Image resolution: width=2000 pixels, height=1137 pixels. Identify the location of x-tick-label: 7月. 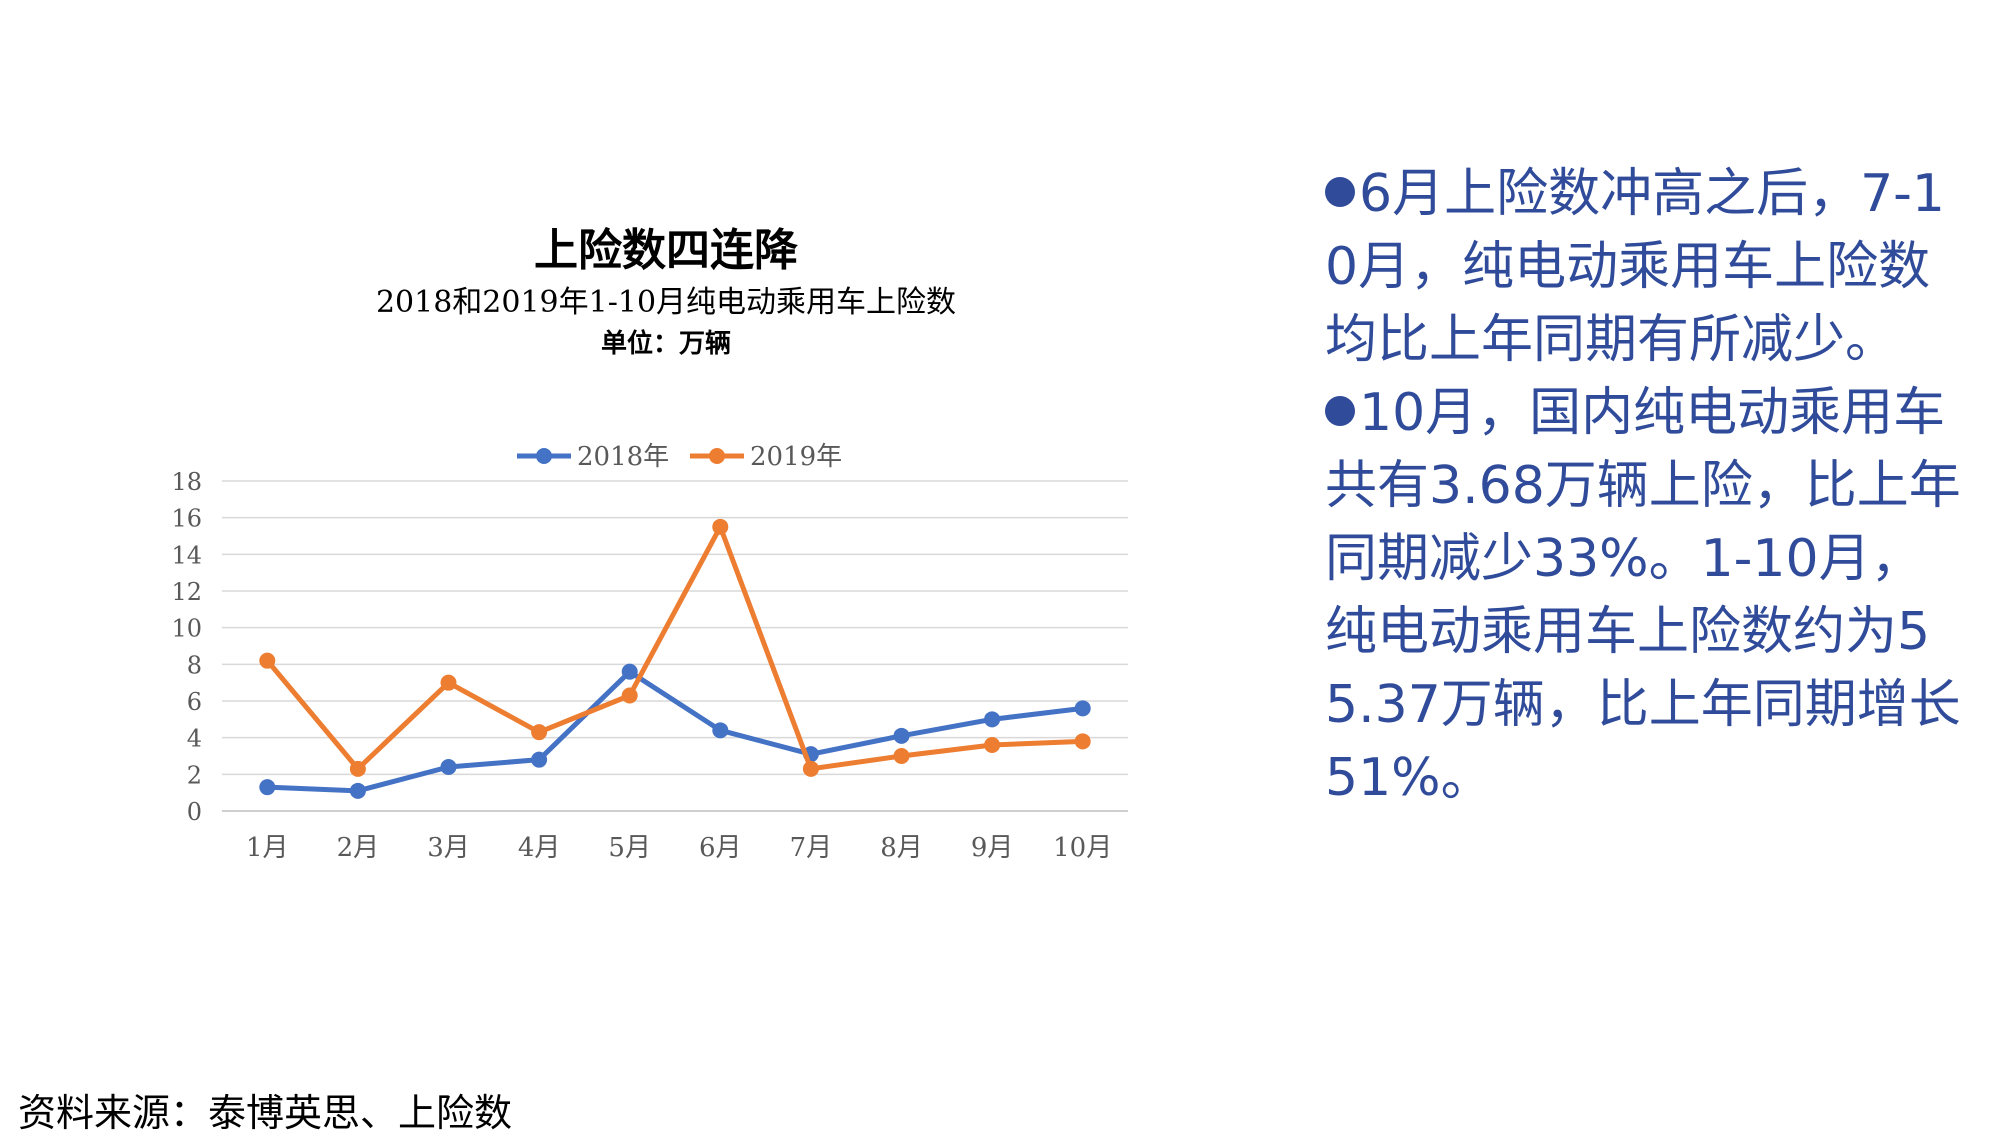
(811, 848).